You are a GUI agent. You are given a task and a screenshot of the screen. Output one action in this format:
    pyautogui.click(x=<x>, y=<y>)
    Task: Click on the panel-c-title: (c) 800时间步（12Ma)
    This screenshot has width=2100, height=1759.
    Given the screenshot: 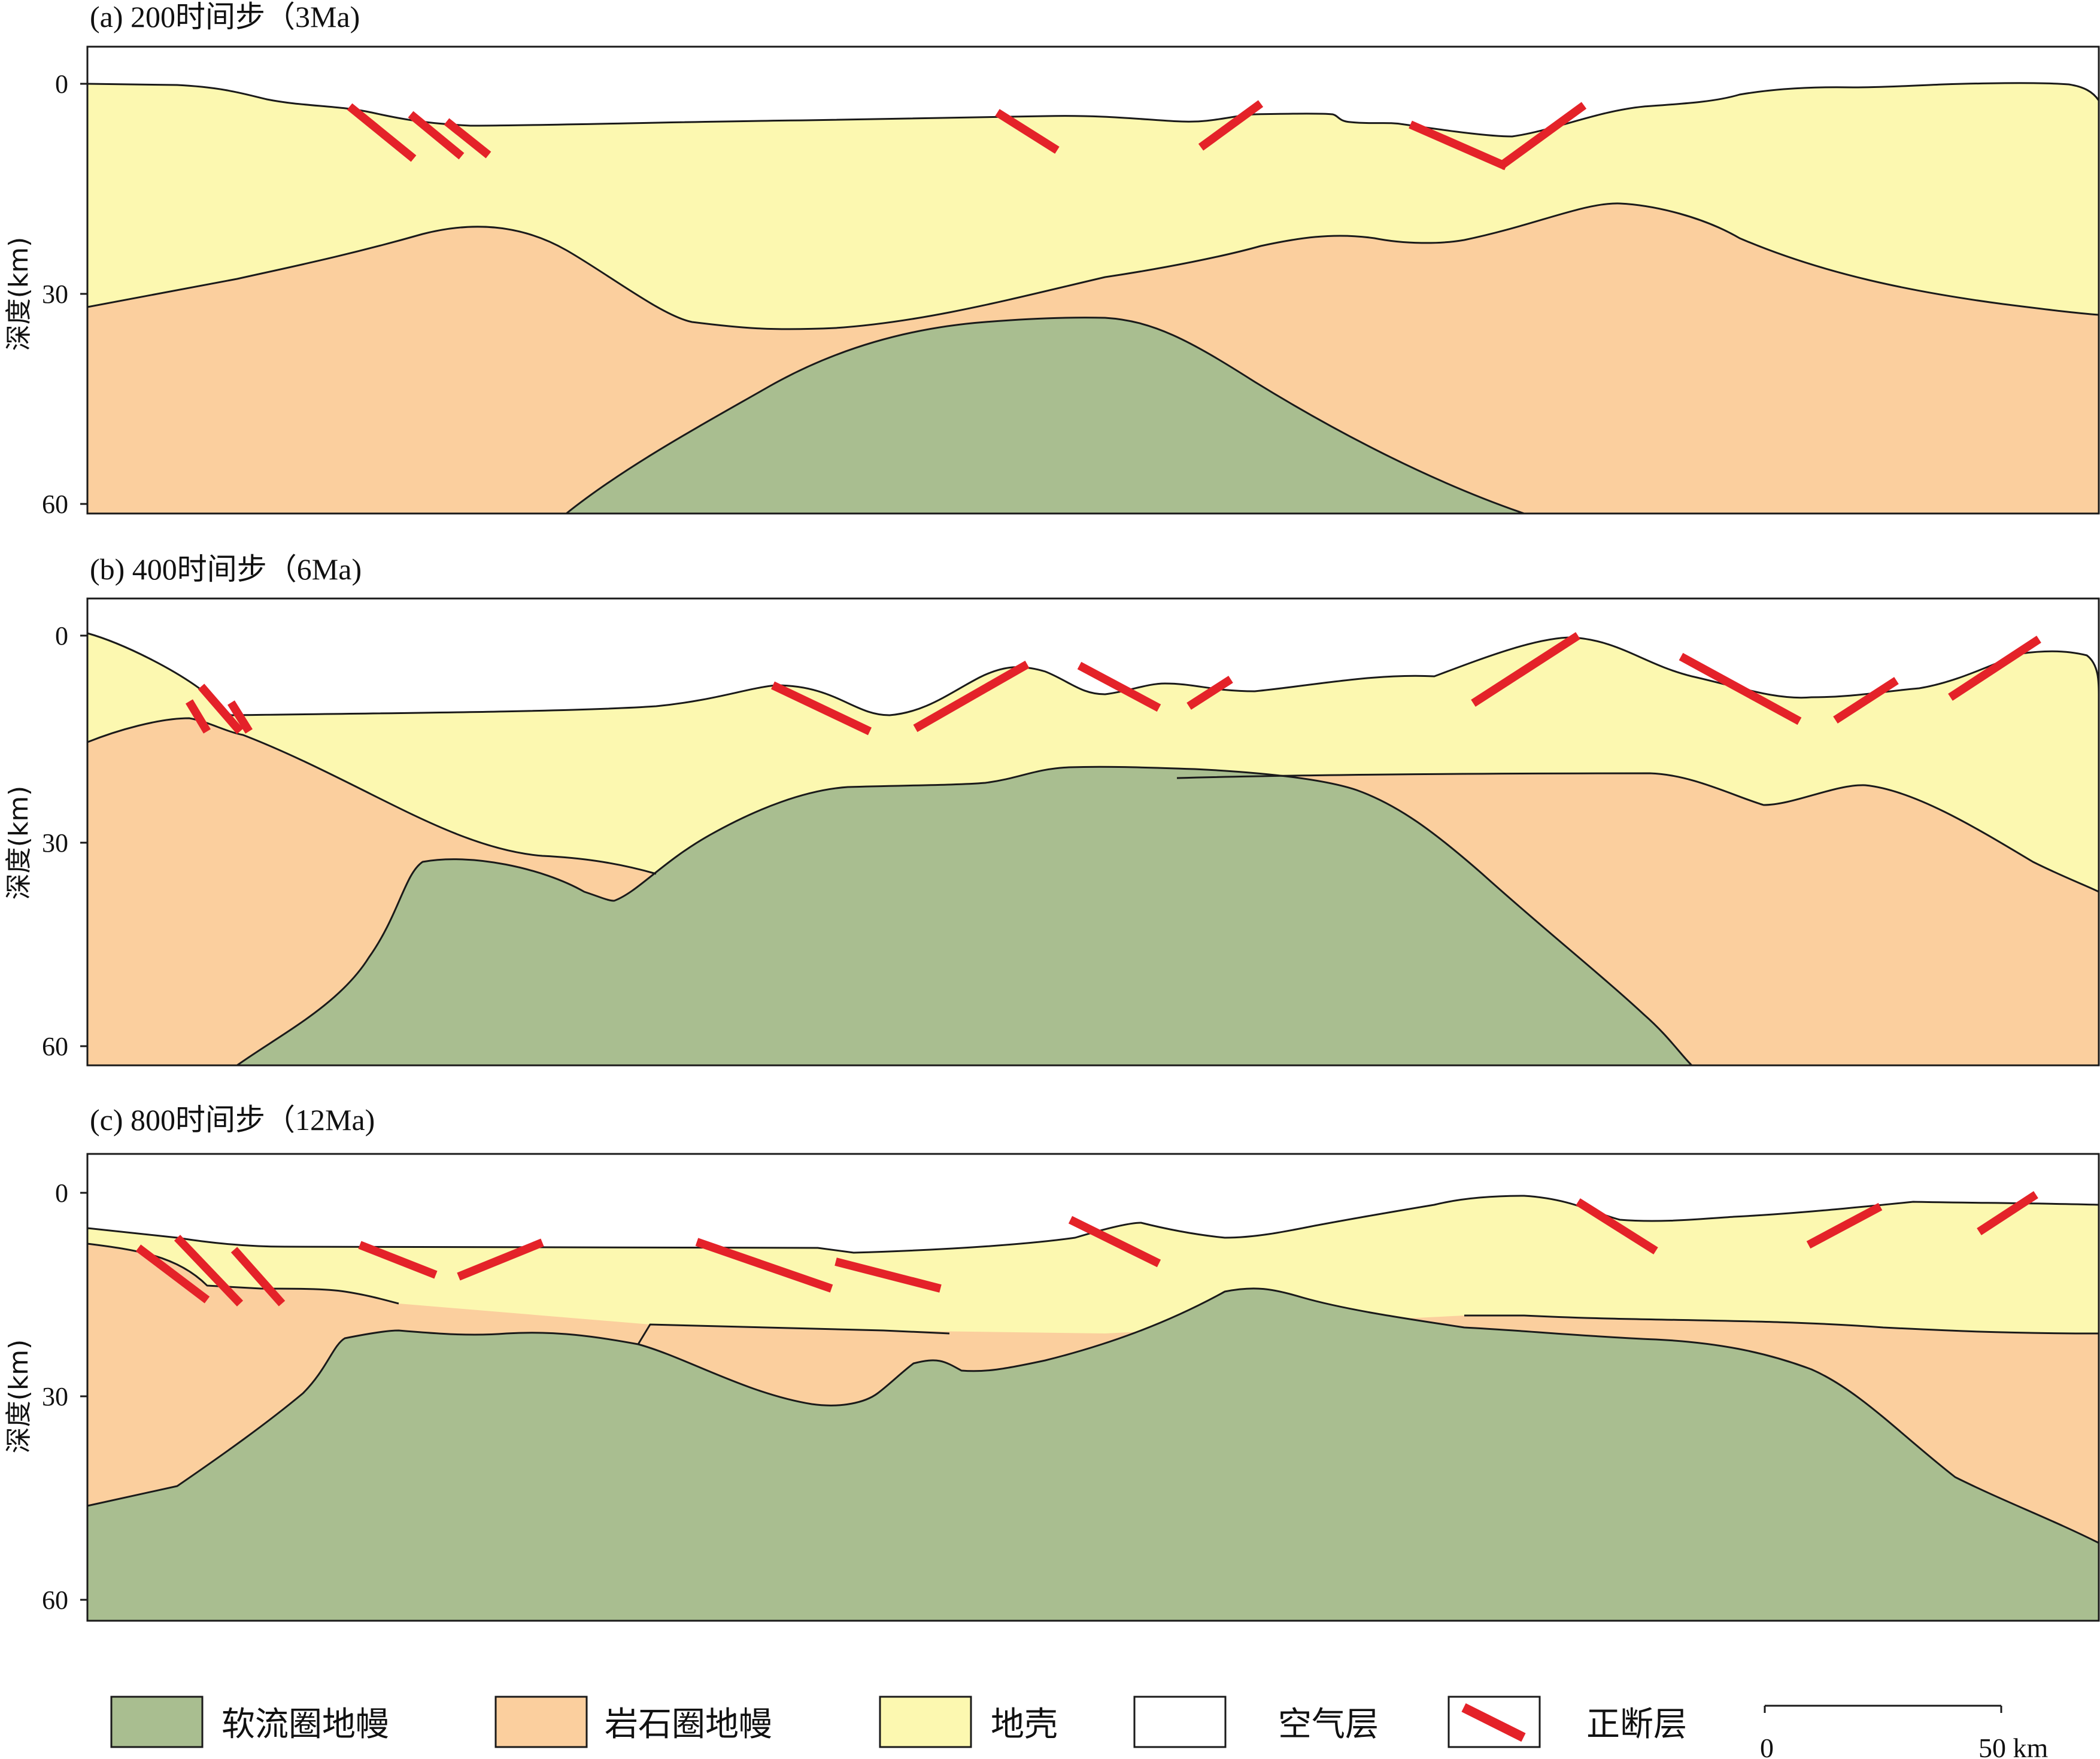 What is the action you would take?
    pyautogui.click(x=232, y=1120)
    